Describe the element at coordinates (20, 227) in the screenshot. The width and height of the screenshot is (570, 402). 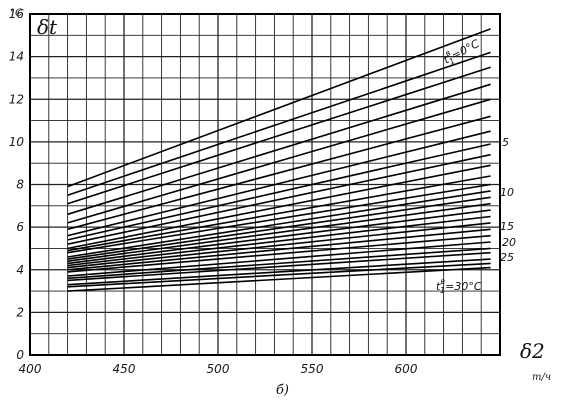
I see `y-tick-label: 6` at that location.